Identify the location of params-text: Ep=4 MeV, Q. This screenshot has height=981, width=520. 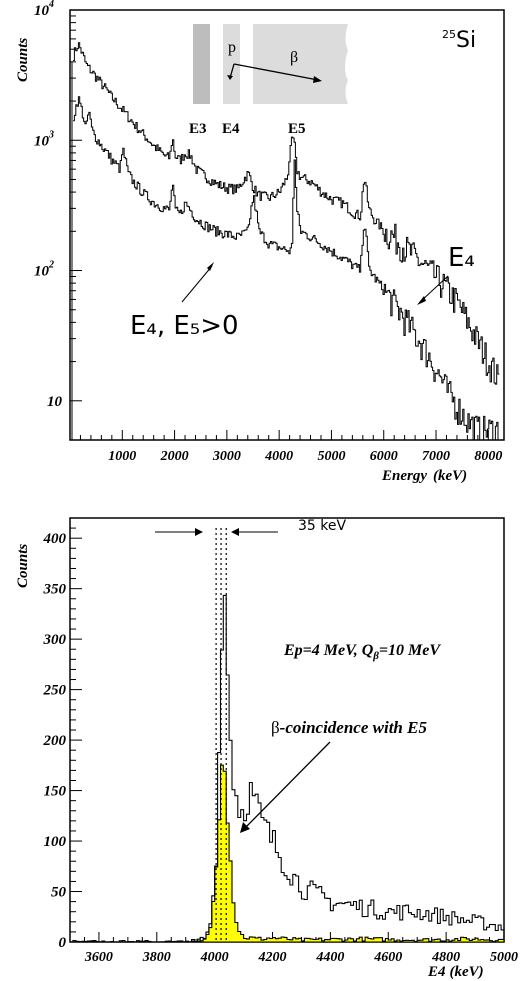
(328, 650).